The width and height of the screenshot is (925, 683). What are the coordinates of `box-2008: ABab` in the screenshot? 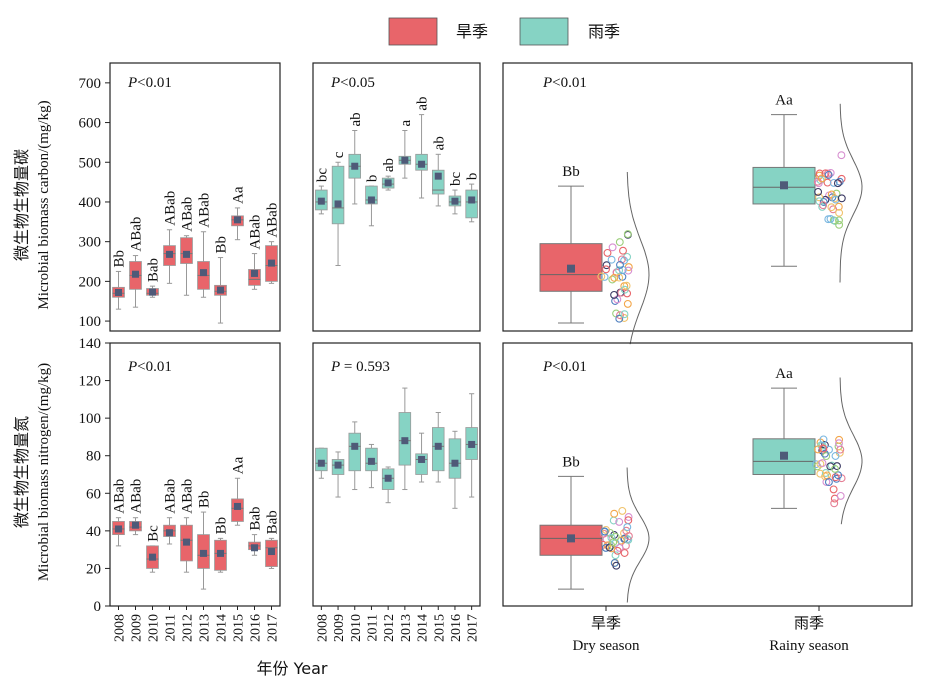 It's located at (120, 513).